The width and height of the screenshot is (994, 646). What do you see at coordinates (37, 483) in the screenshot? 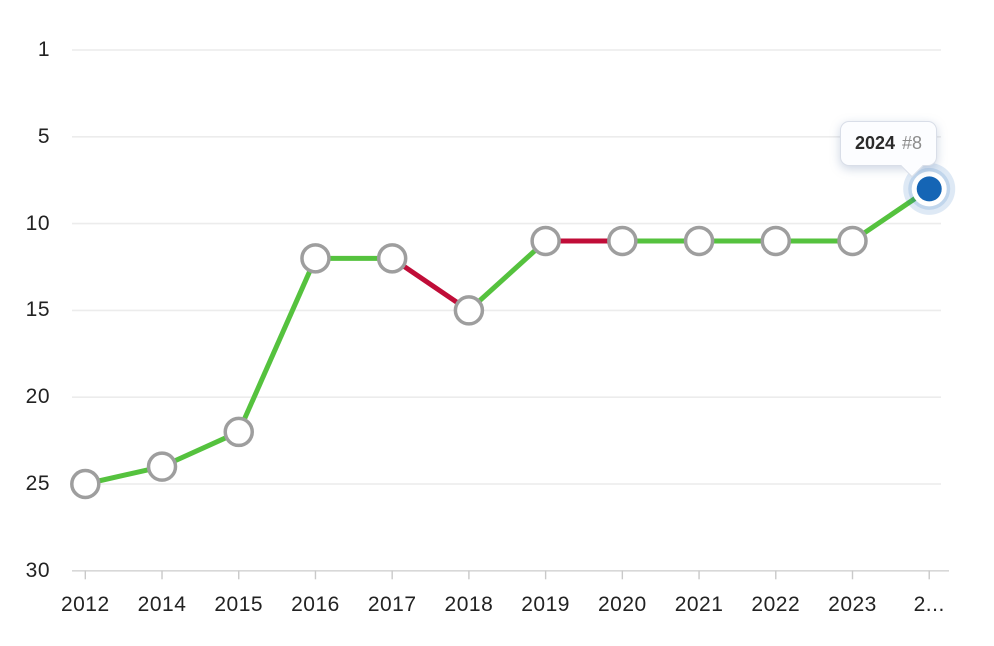
I see `y-axis-label-25: 25` at bounding box center [37, 483].